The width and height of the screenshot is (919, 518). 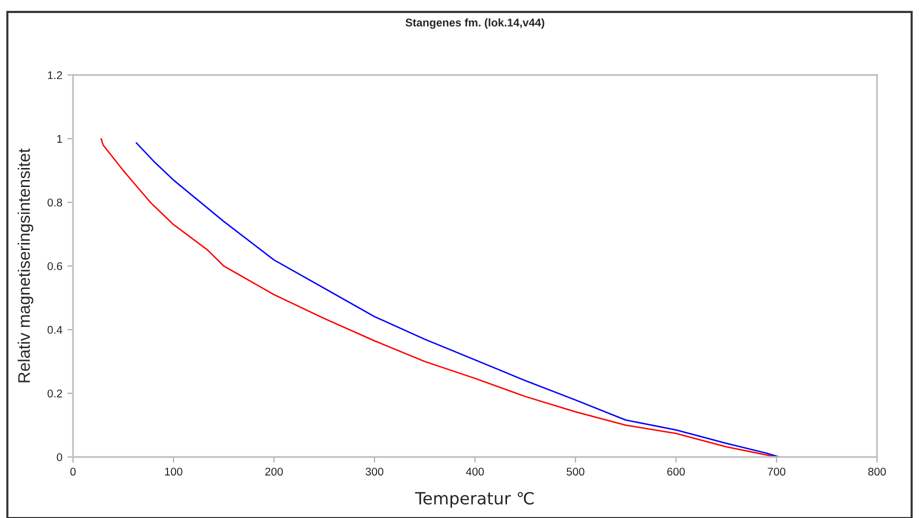 I want to click on x-tick-label: 300, so click(x=375, y=472).